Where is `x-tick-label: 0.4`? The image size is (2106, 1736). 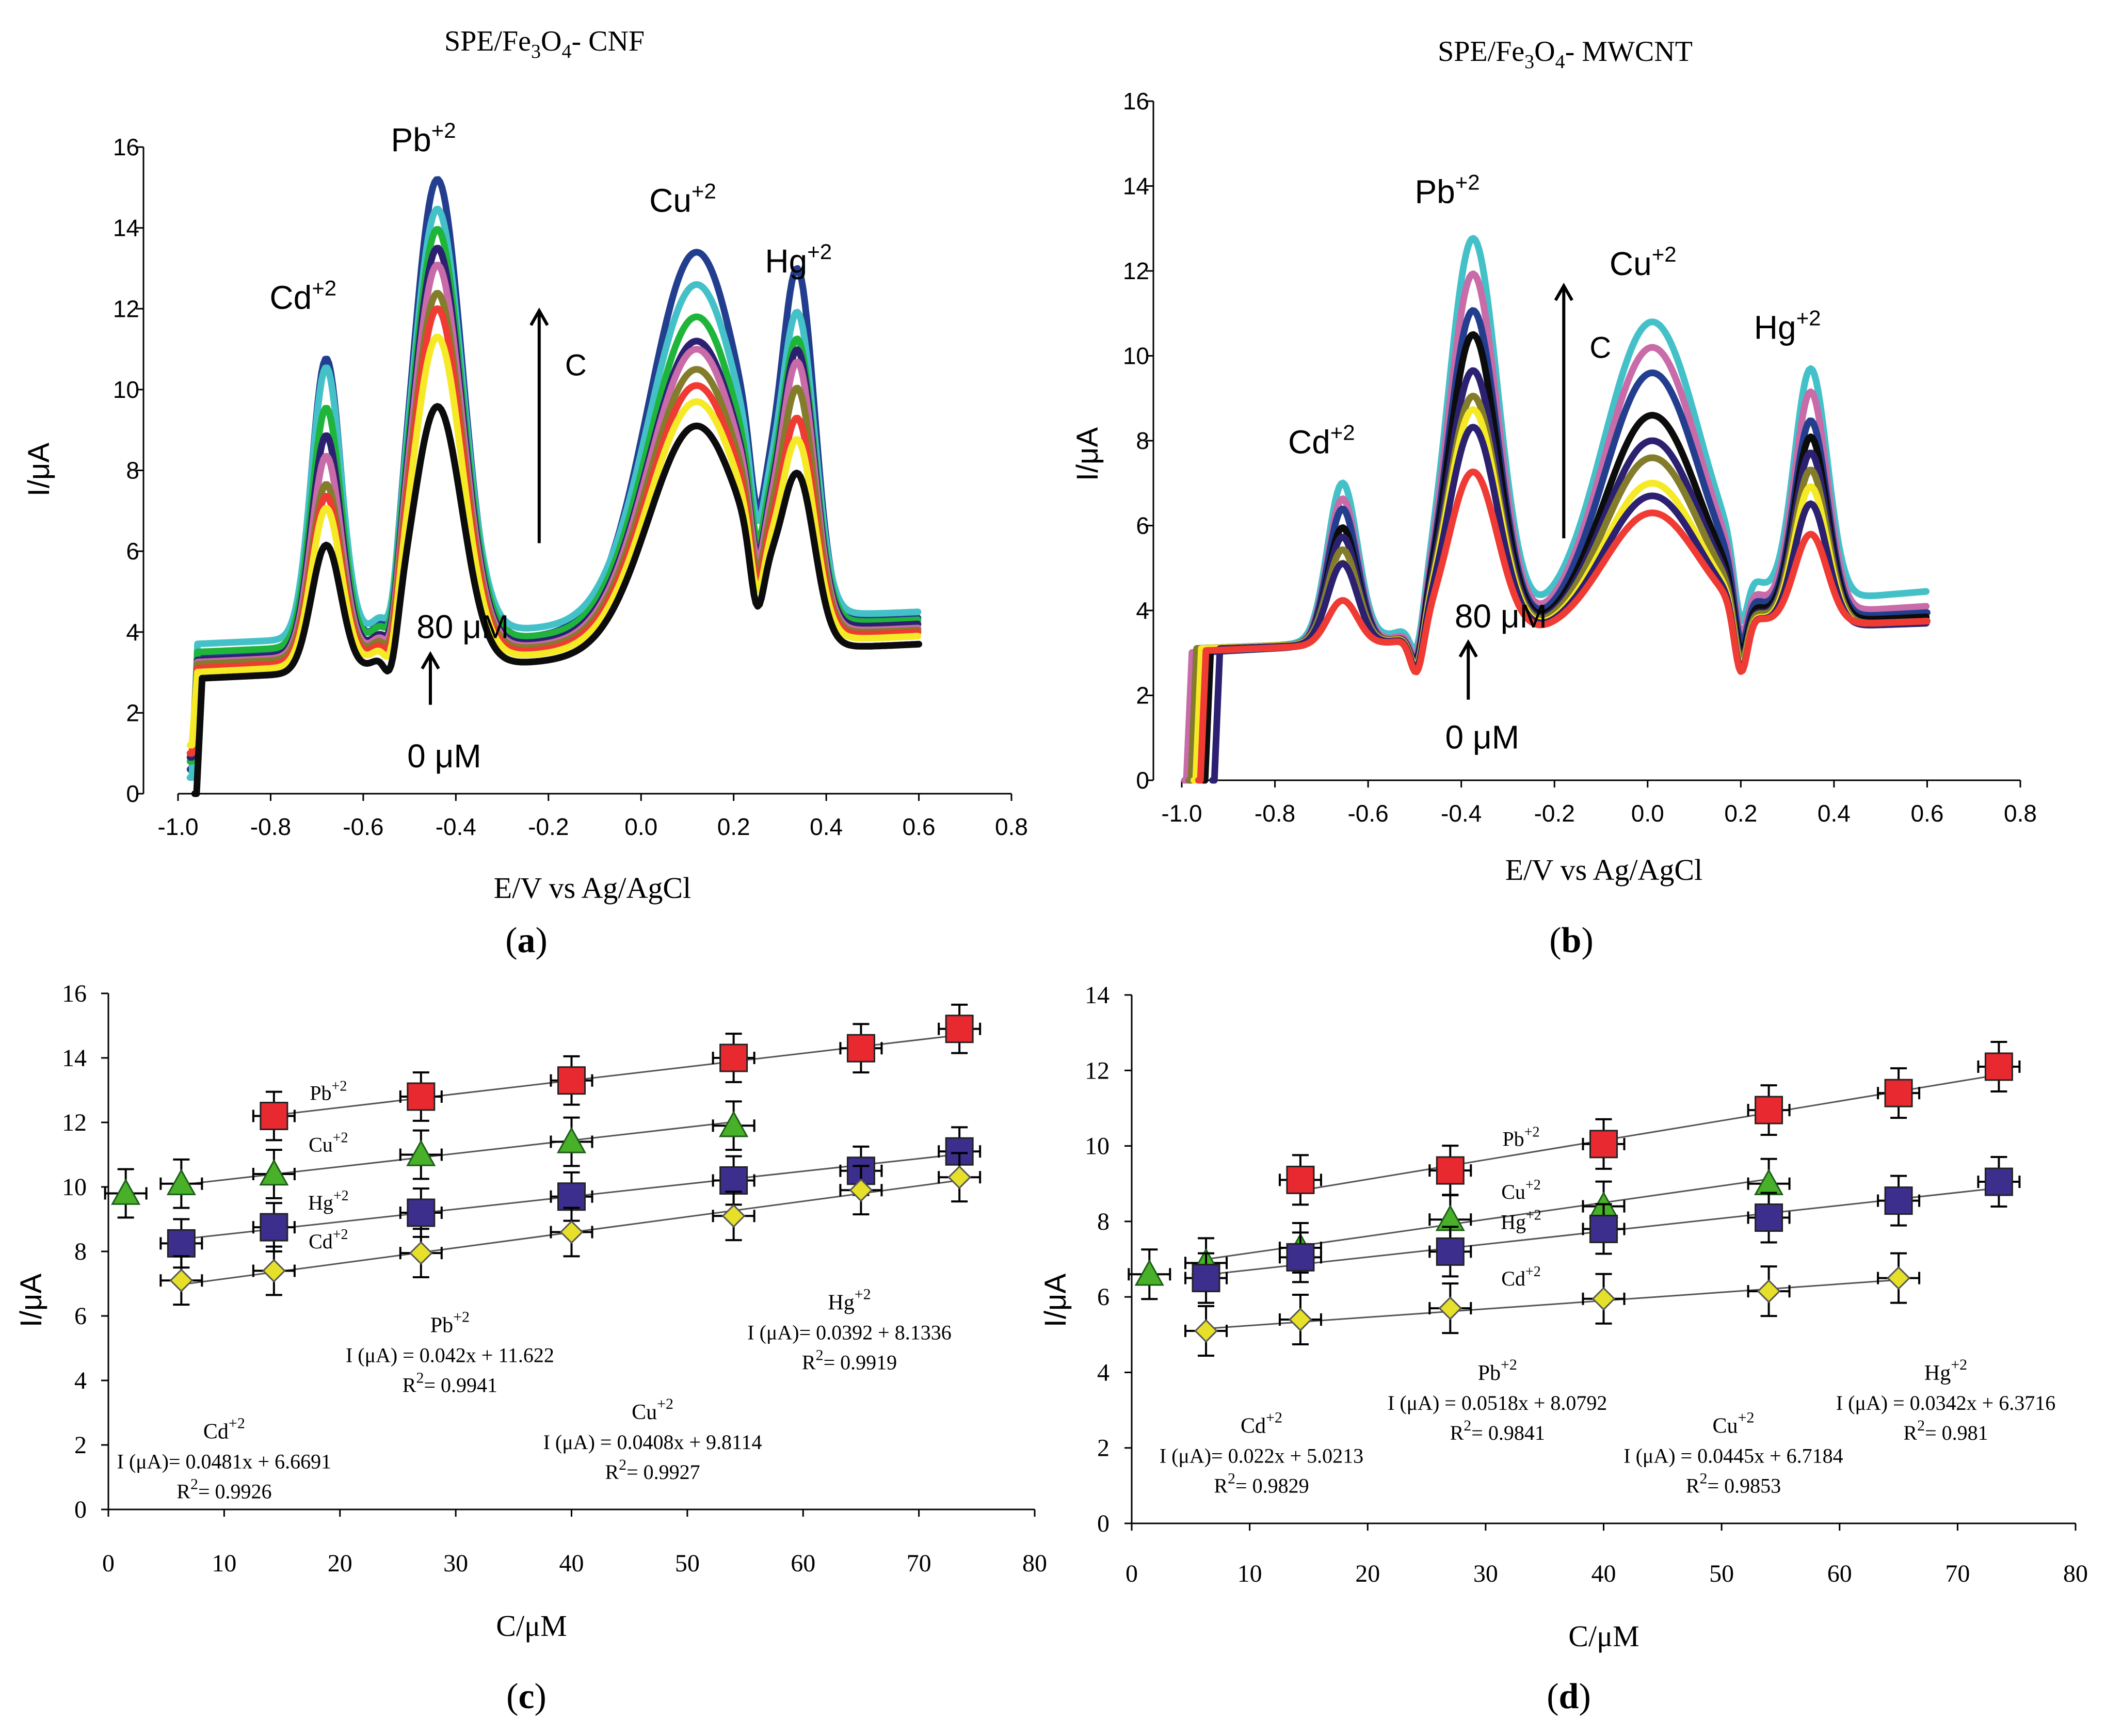
x-tick-label: 0.4 is located at coordinates (826, 826).